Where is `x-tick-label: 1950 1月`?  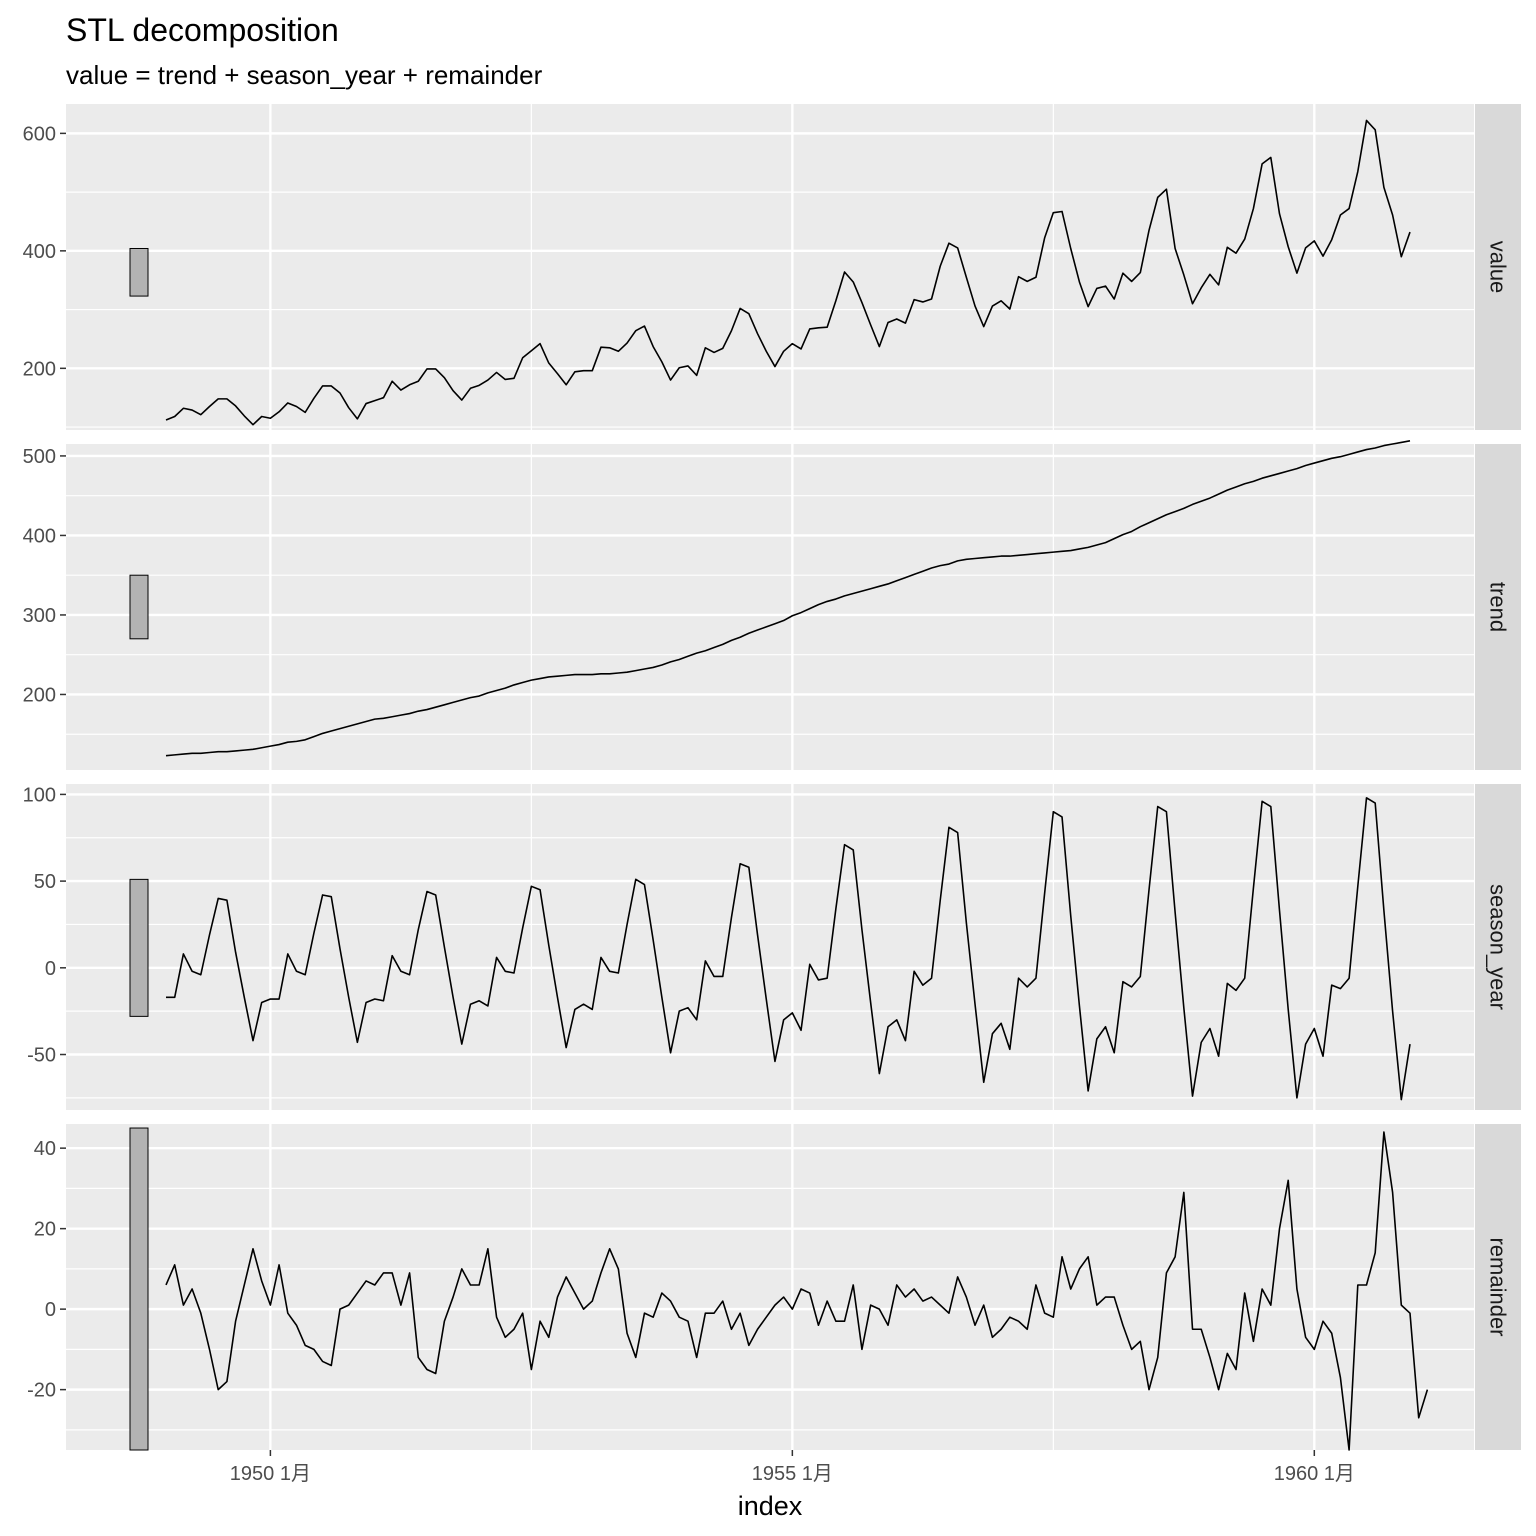 x-tick-label: 1950 1月 is located at coordinates (270, 1474).